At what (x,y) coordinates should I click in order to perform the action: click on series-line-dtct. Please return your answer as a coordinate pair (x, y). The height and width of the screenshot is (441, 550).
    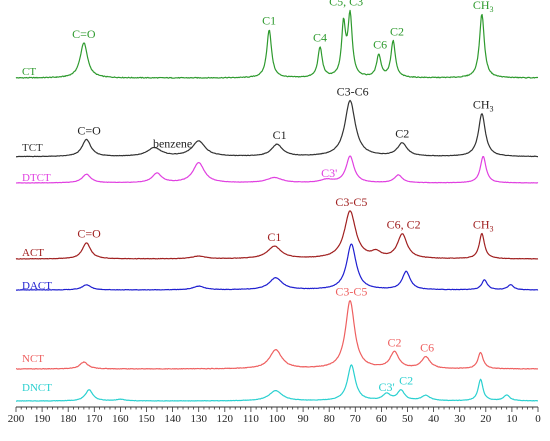
    Looking at the image, I should click on (277, 169).